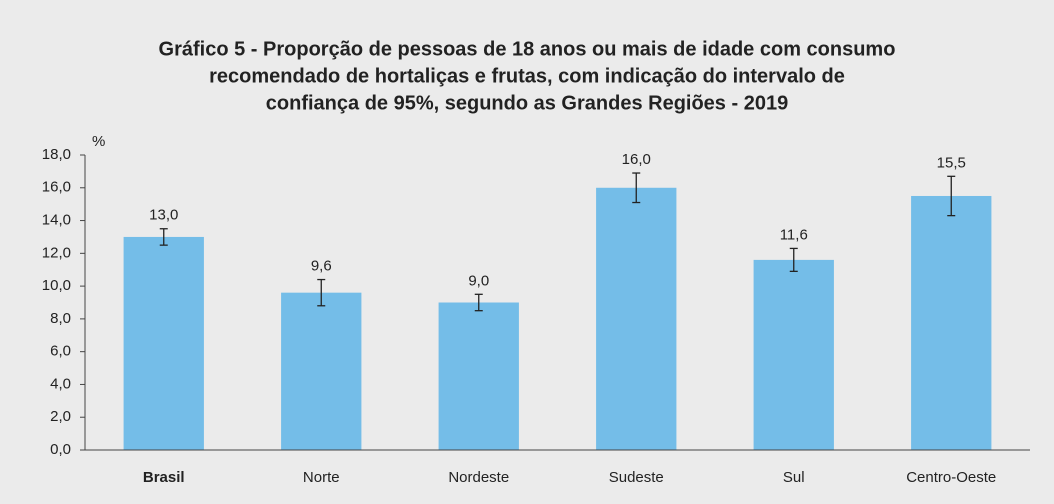  Describe the element at coordinates (56, 285) in the screenshot. I see `y-tick-label: 10,0` at that location.